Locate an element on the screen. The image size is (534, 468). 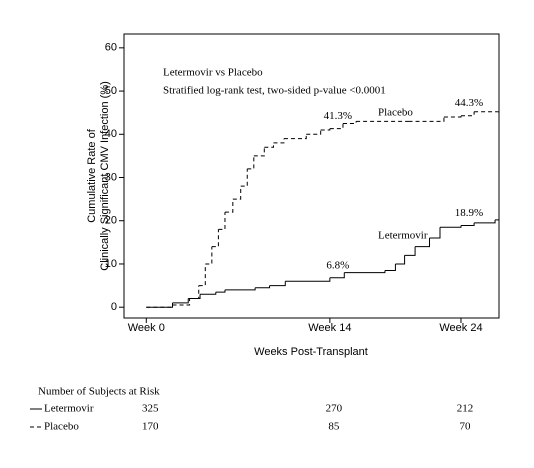
annotation: 41.3% is located at coordinates (338, 116).